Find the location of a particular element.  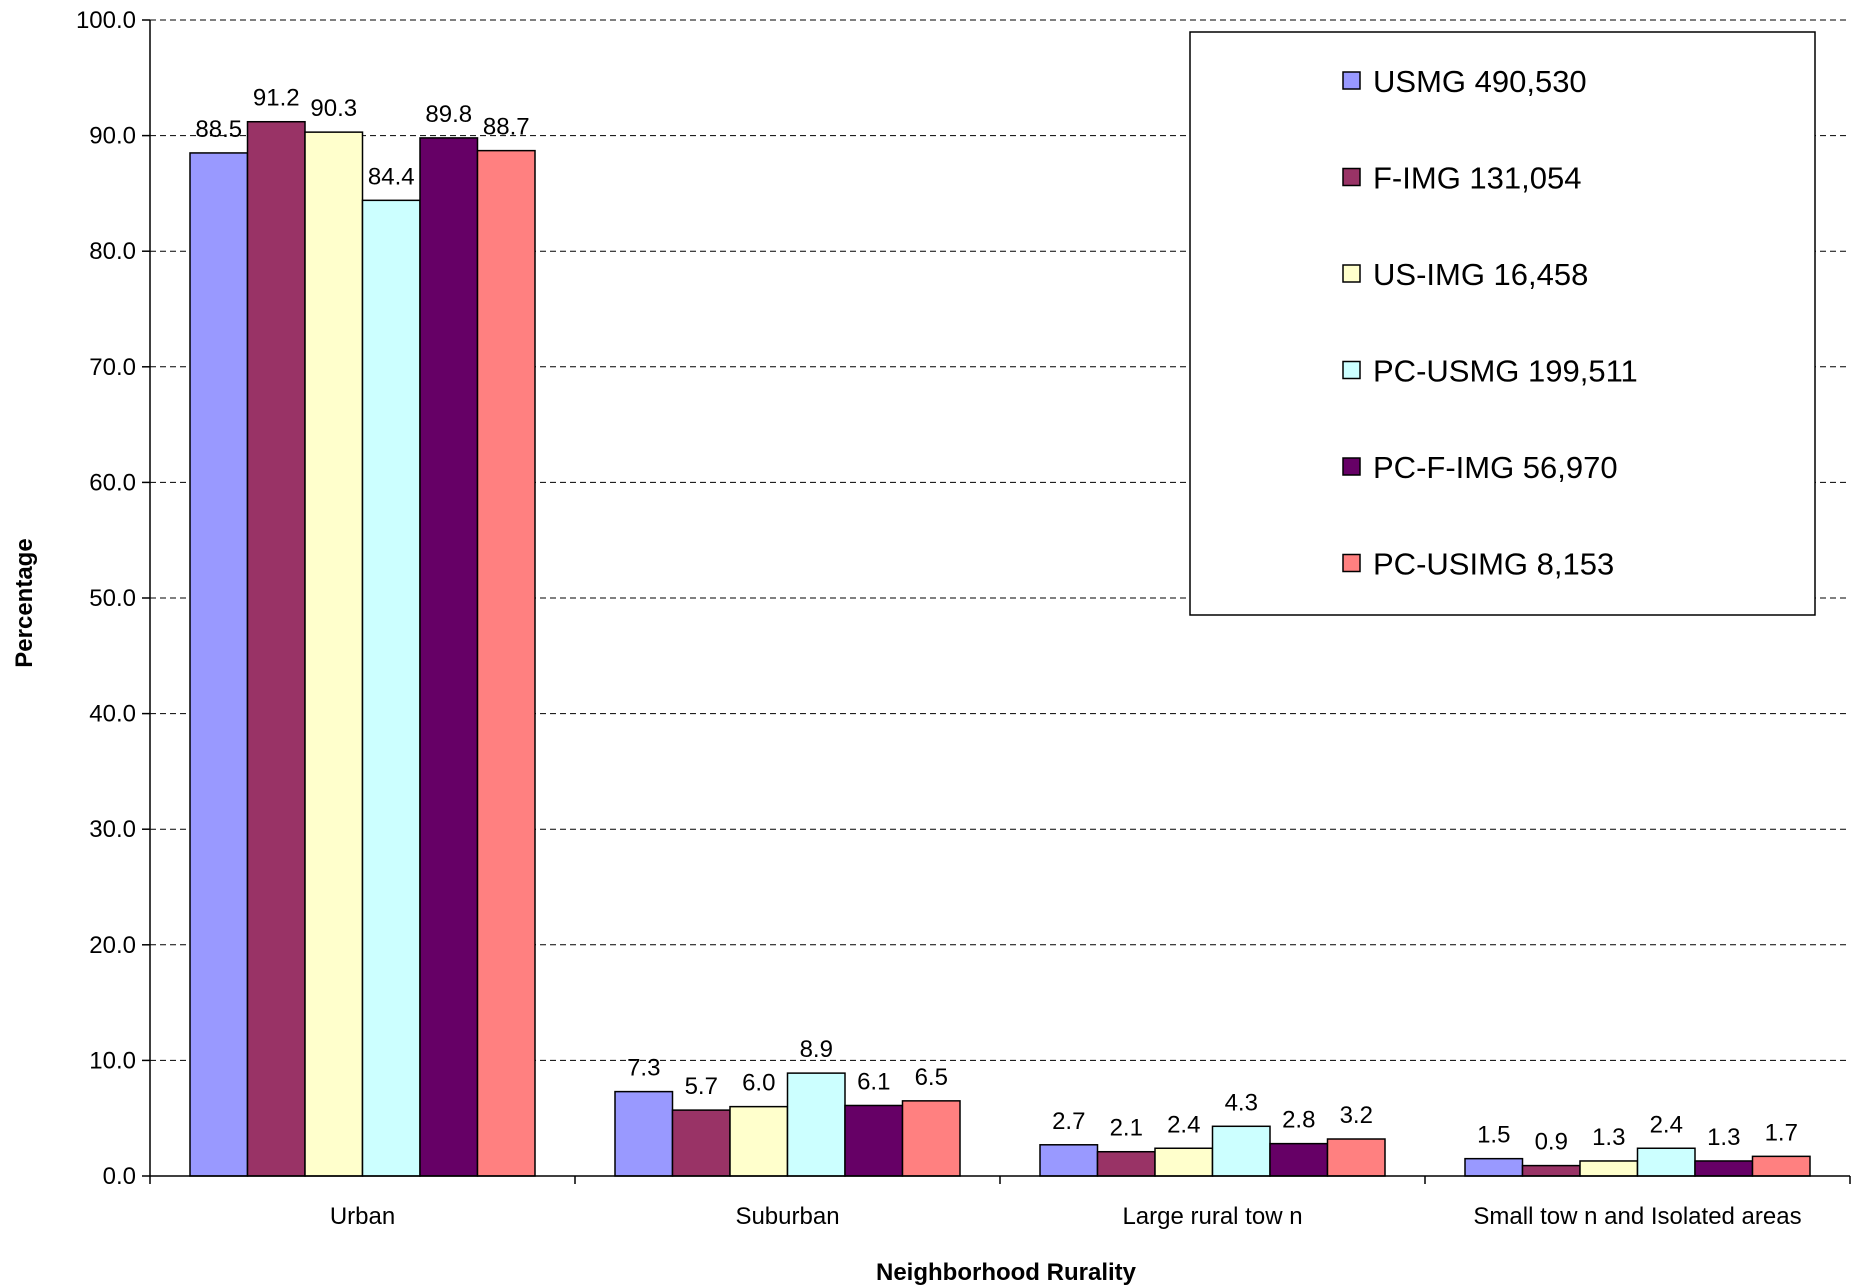

y-tick-label: 100.0 is located at coordinates (106, 20).